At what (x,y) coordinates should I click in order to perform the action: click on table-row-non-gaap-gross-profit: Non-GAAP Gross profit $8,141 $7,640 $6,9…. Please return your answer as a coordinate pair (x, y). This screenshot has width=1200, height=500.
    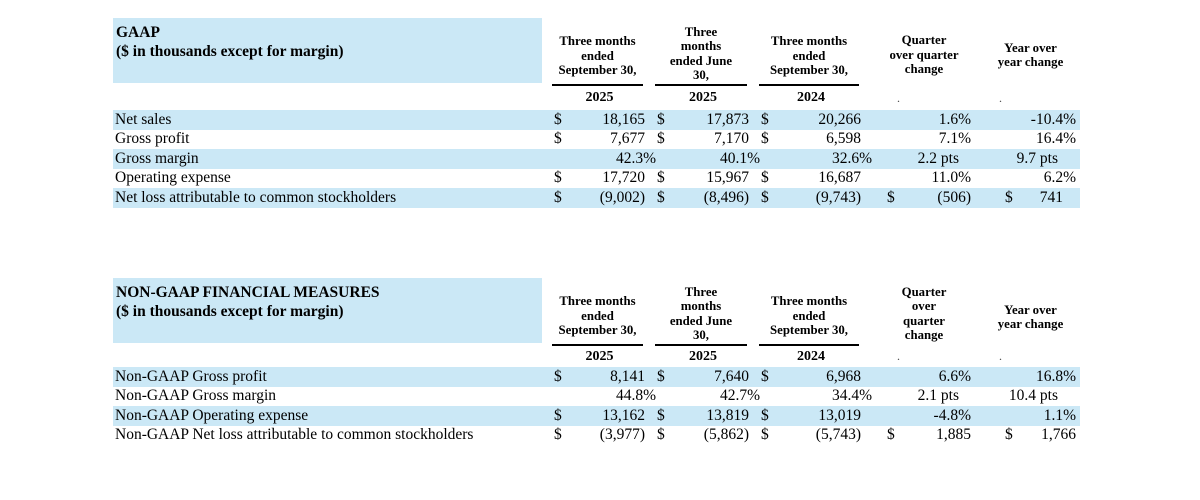
    Looking at the image, I should click on (596, 377).